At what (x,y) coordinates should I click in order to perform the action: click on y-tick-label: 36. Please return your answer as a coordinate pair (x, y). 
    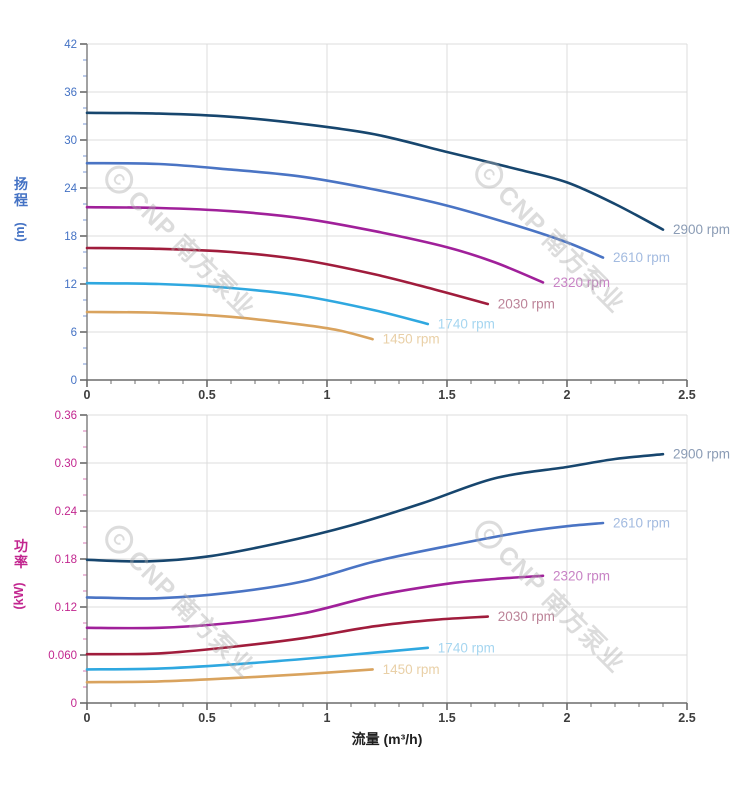
    Looking at the image, I should click on (70, 93).